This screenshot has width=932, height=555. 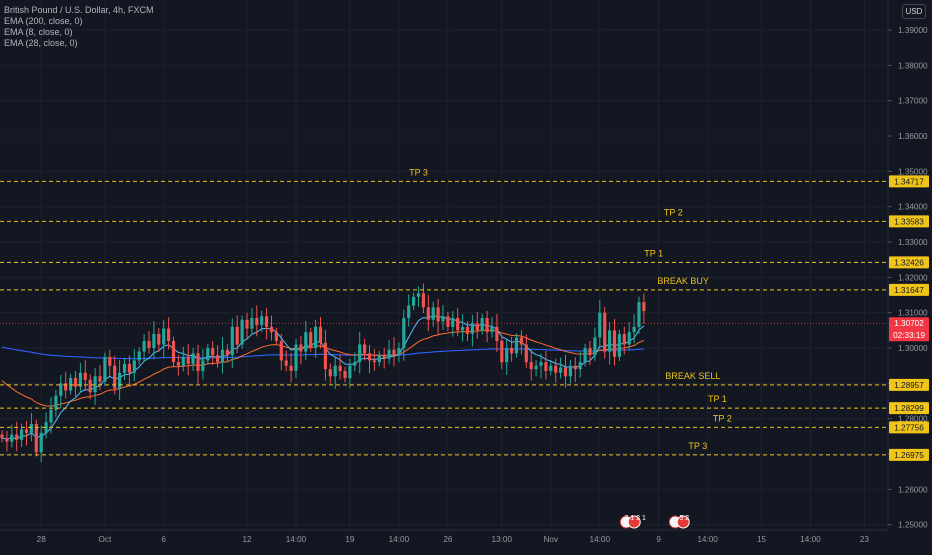 I want to click on level-price-tag-label: 1.28957, so click(x=909, y=385).